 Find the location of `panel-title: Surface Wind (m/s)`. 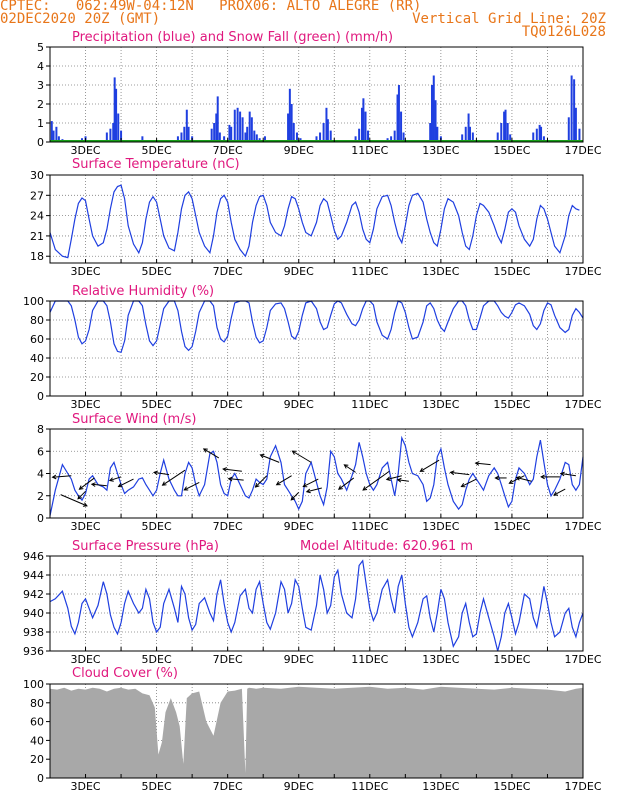

panel-title: Surface Wind (m/s) is located at coordinates (134, 419).